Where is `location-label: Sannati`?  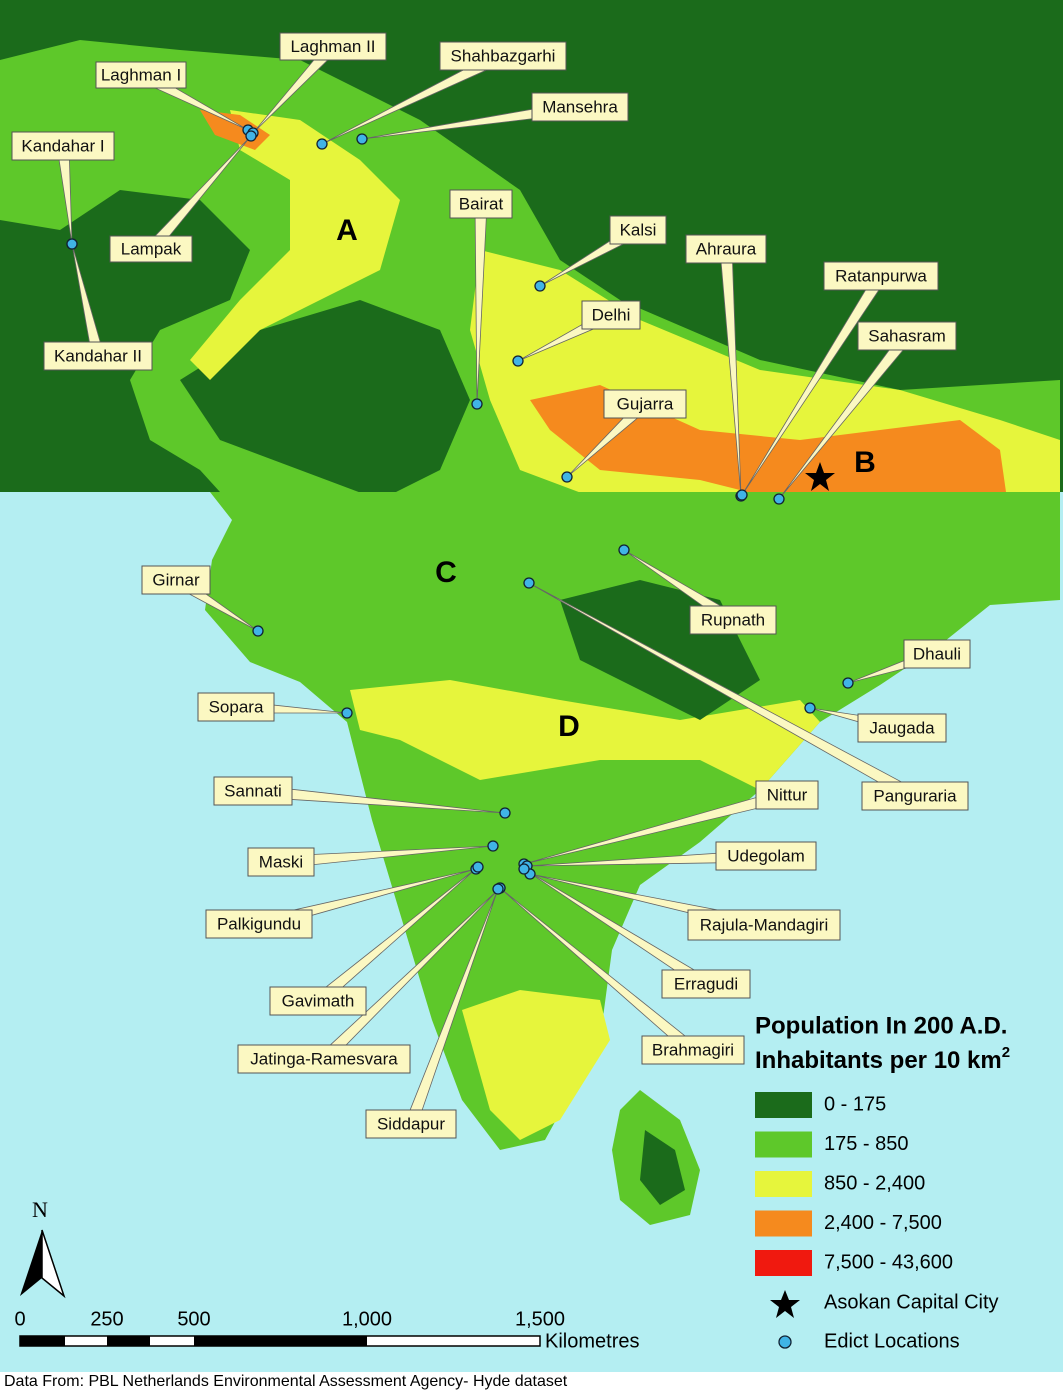
location-label: Sannati is located at coordinates (253, 790).